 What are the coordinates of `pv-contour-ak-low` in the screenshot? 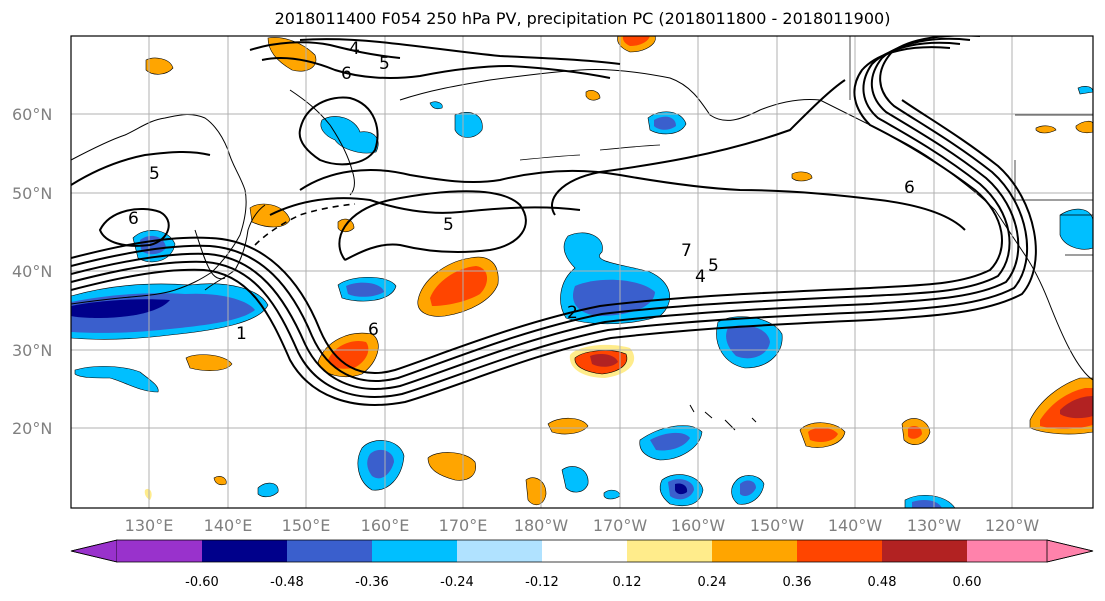 It's located at (698, 147).